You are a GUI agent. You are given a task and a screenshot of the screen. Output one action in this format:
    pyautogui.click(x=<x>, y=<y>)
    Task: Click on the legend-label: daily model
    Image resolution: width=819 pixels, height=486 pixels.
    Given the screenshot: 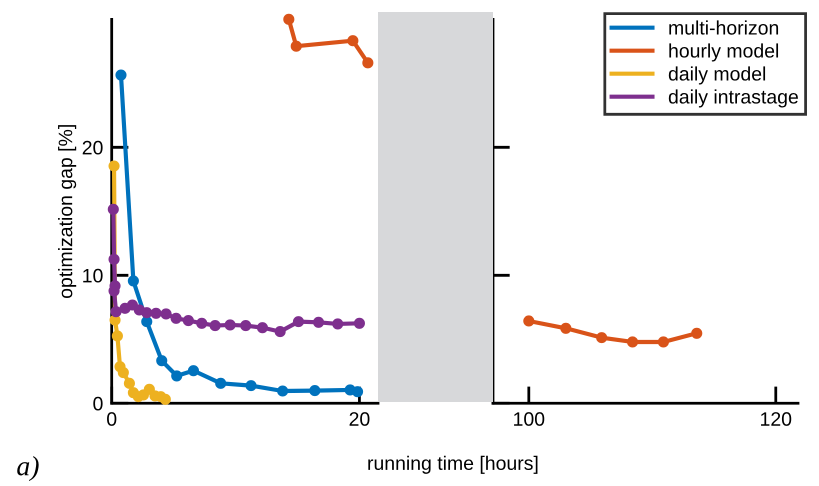 What is the action you would take?
    pyautogui.click(x=717, y=75)
    